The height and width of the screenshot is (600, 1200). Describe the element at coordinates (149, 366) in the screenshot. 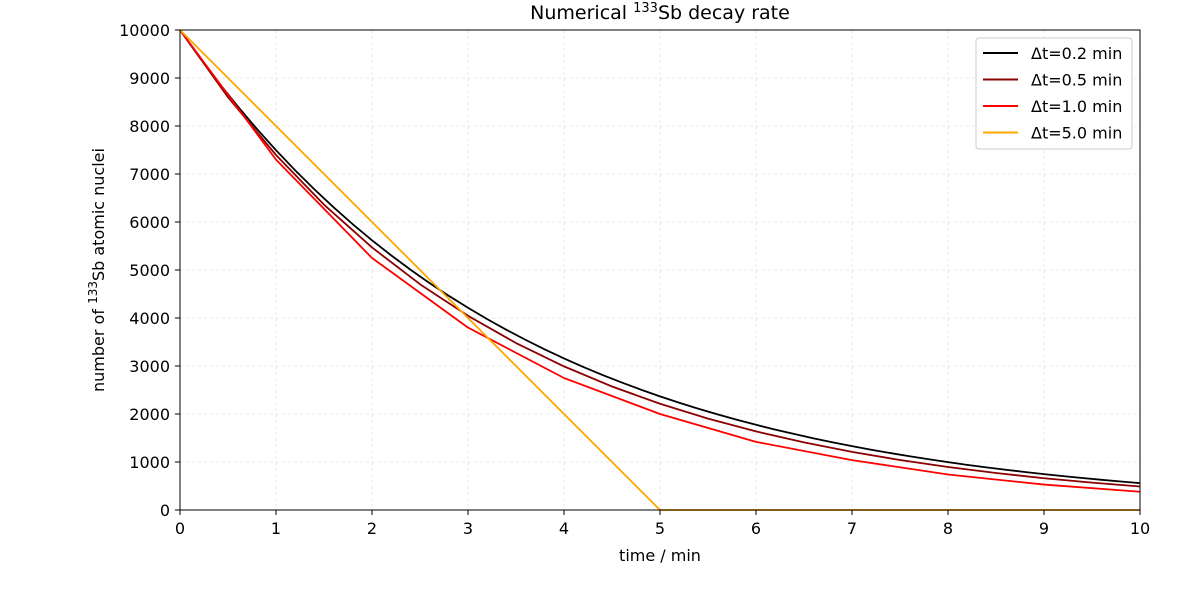

I see `y-tick-label: 3000` at that location.